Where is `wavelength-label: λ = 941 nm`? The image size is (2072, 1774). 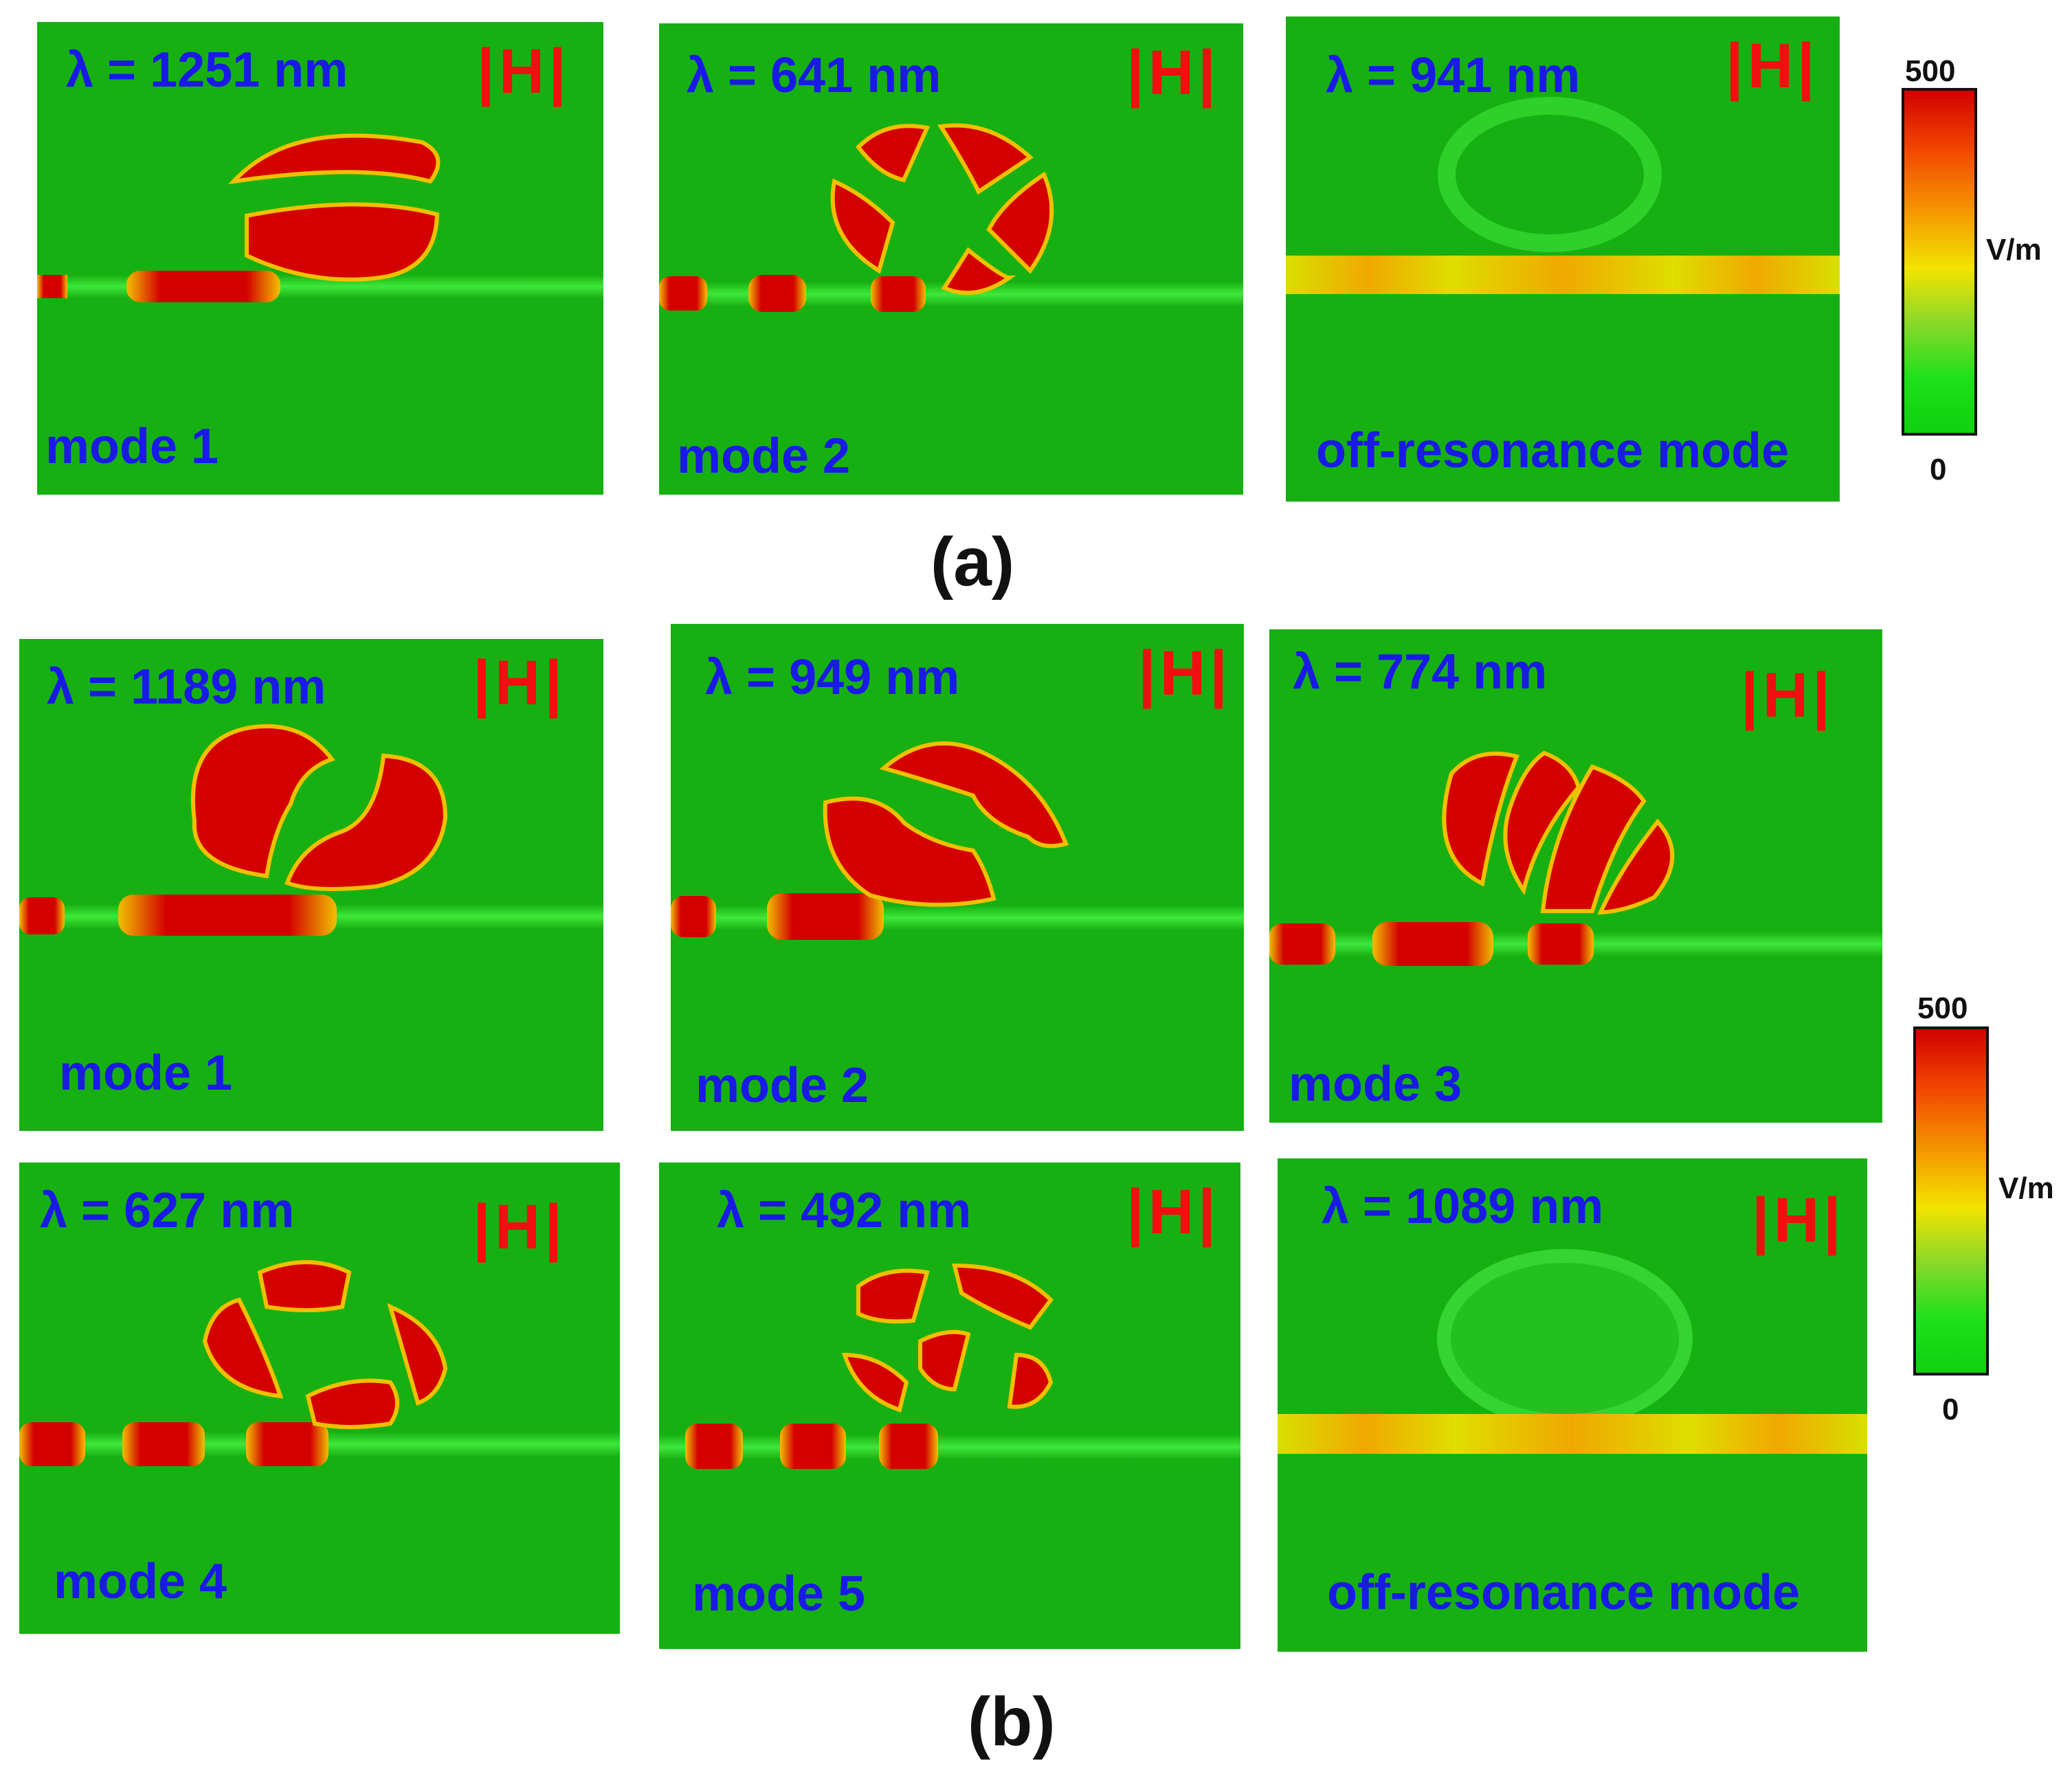 wavelength-label: λ = 941 nm is located at coordinates (1453, 75).